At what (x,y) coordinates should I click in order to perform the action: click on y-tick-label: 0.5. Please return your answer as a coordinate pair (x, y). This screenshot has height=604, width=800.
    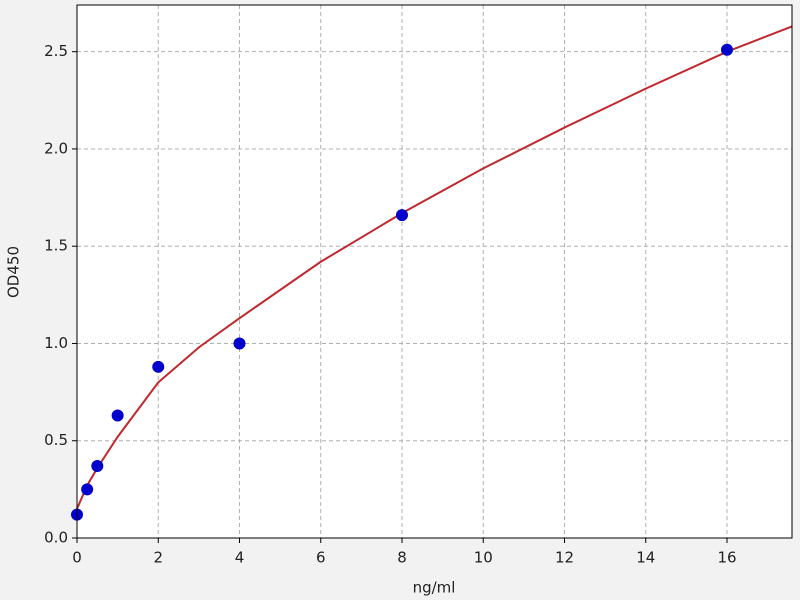
    Looking at the image, I should click on (56, 440).